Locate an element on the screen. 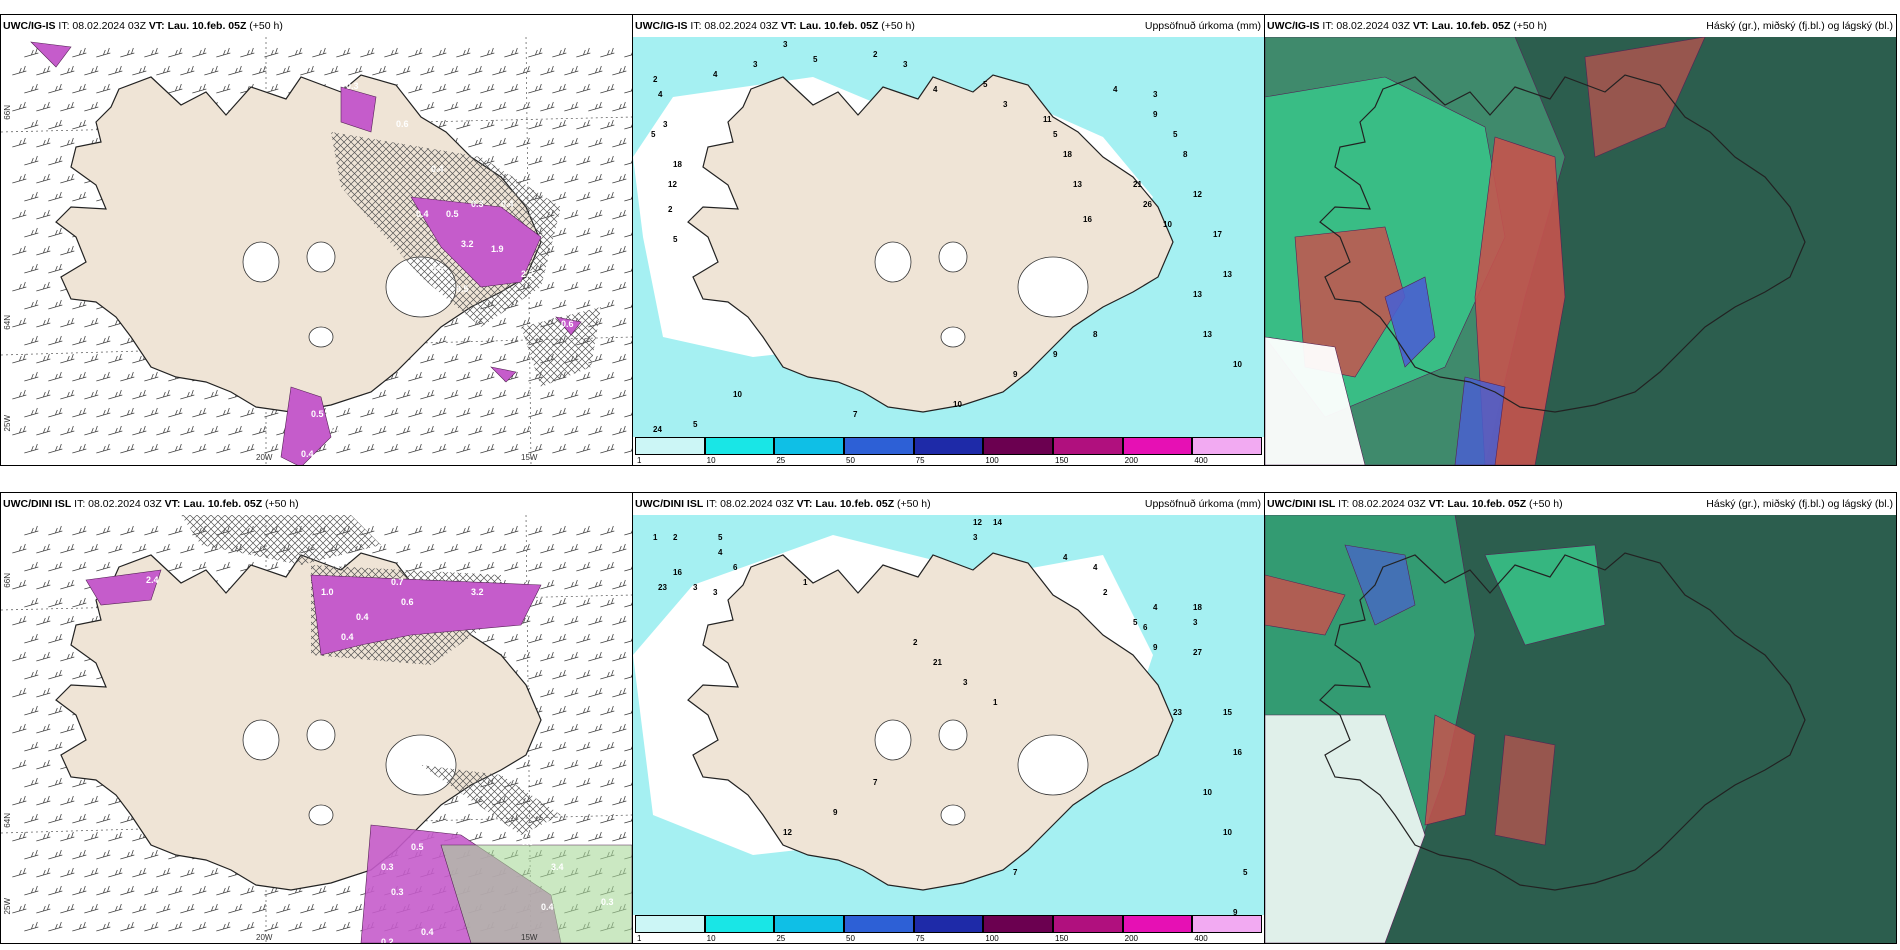 The image size is (1900, 950). snow-value-label: 3.2 is located at coordinates (477, 592).